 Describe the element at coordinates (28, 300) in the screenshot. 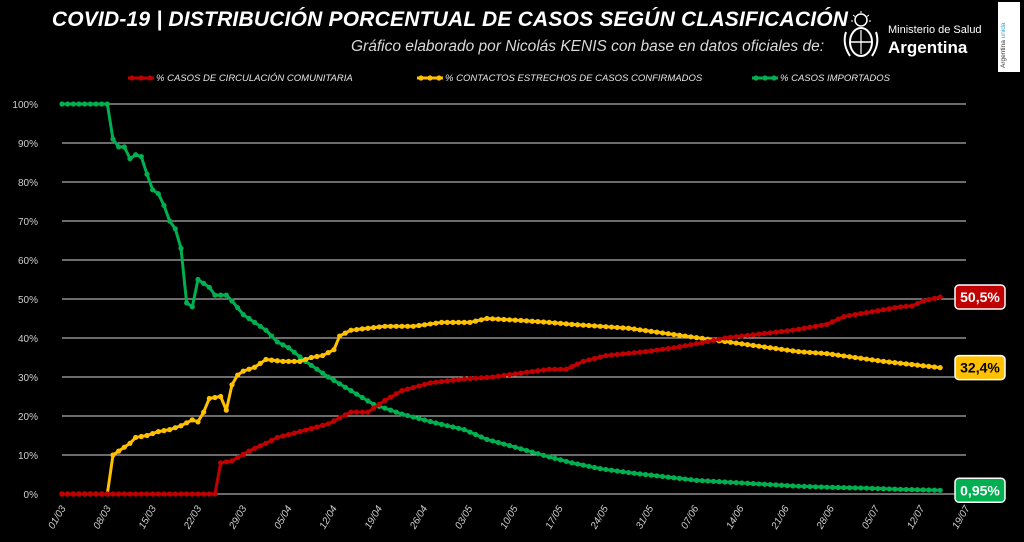

I see `y-tick-label: 50%` at that location.